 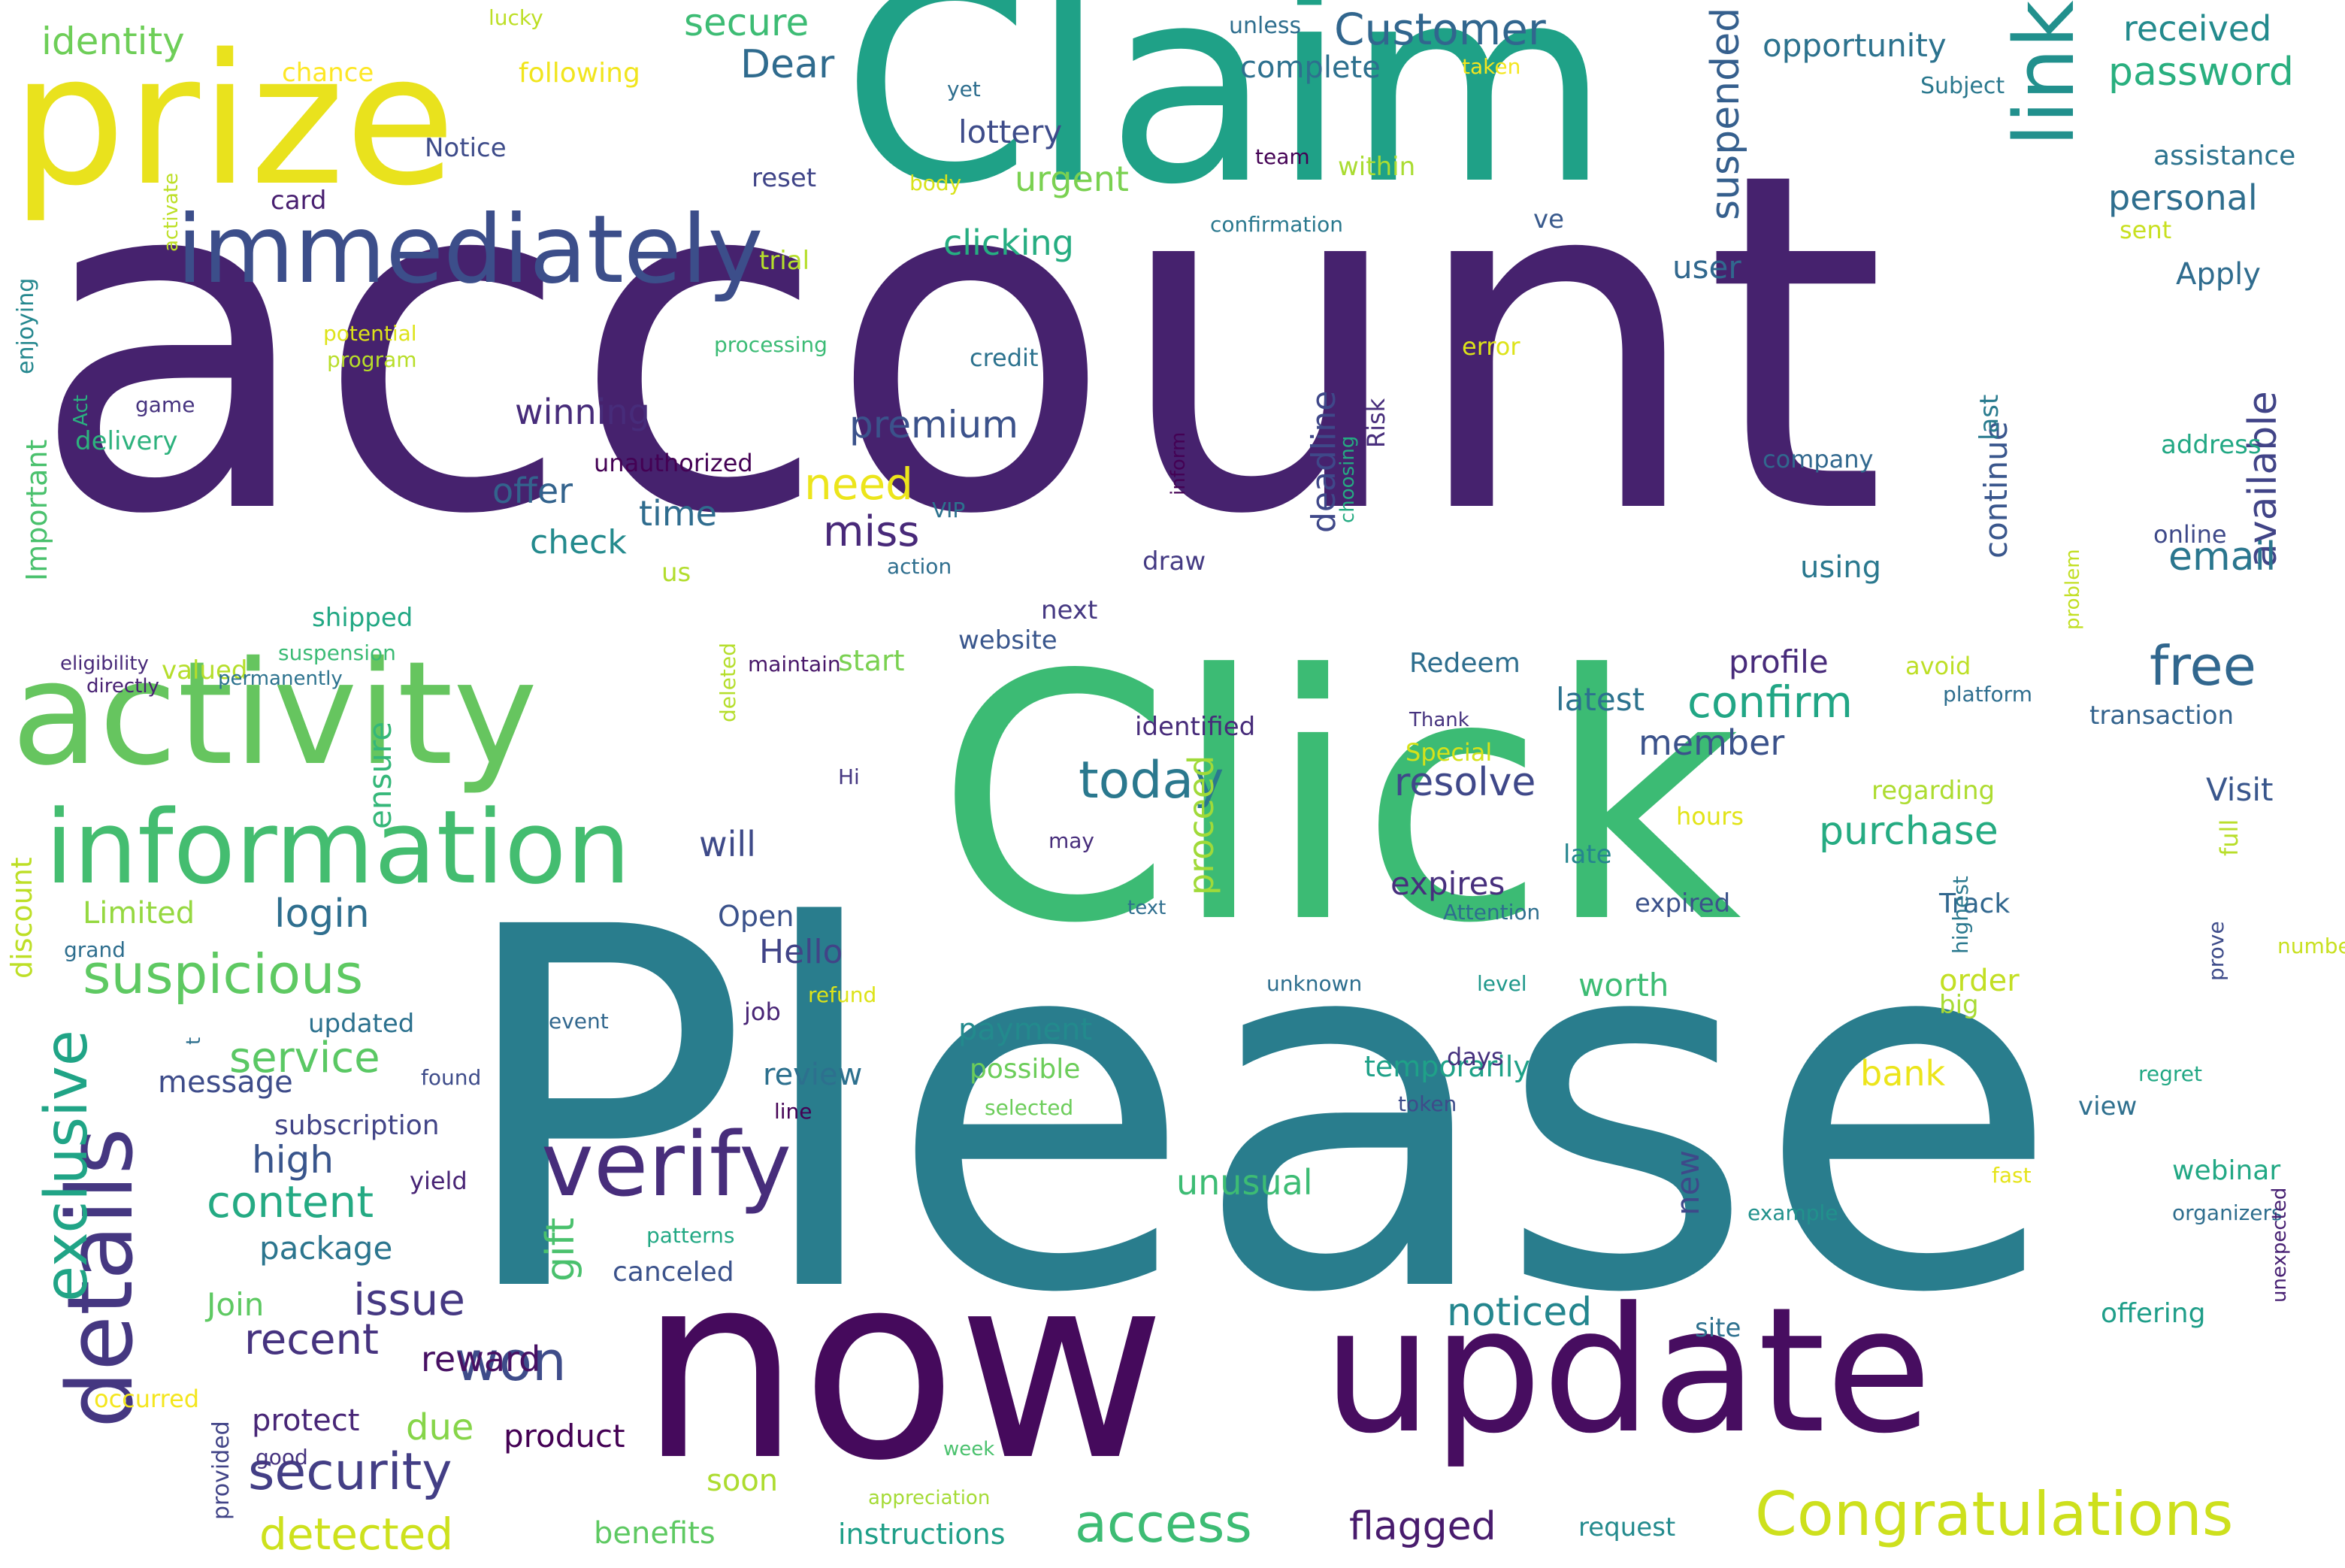 I want to click on word-proceed: proceed, so click(x=1201, y=825).